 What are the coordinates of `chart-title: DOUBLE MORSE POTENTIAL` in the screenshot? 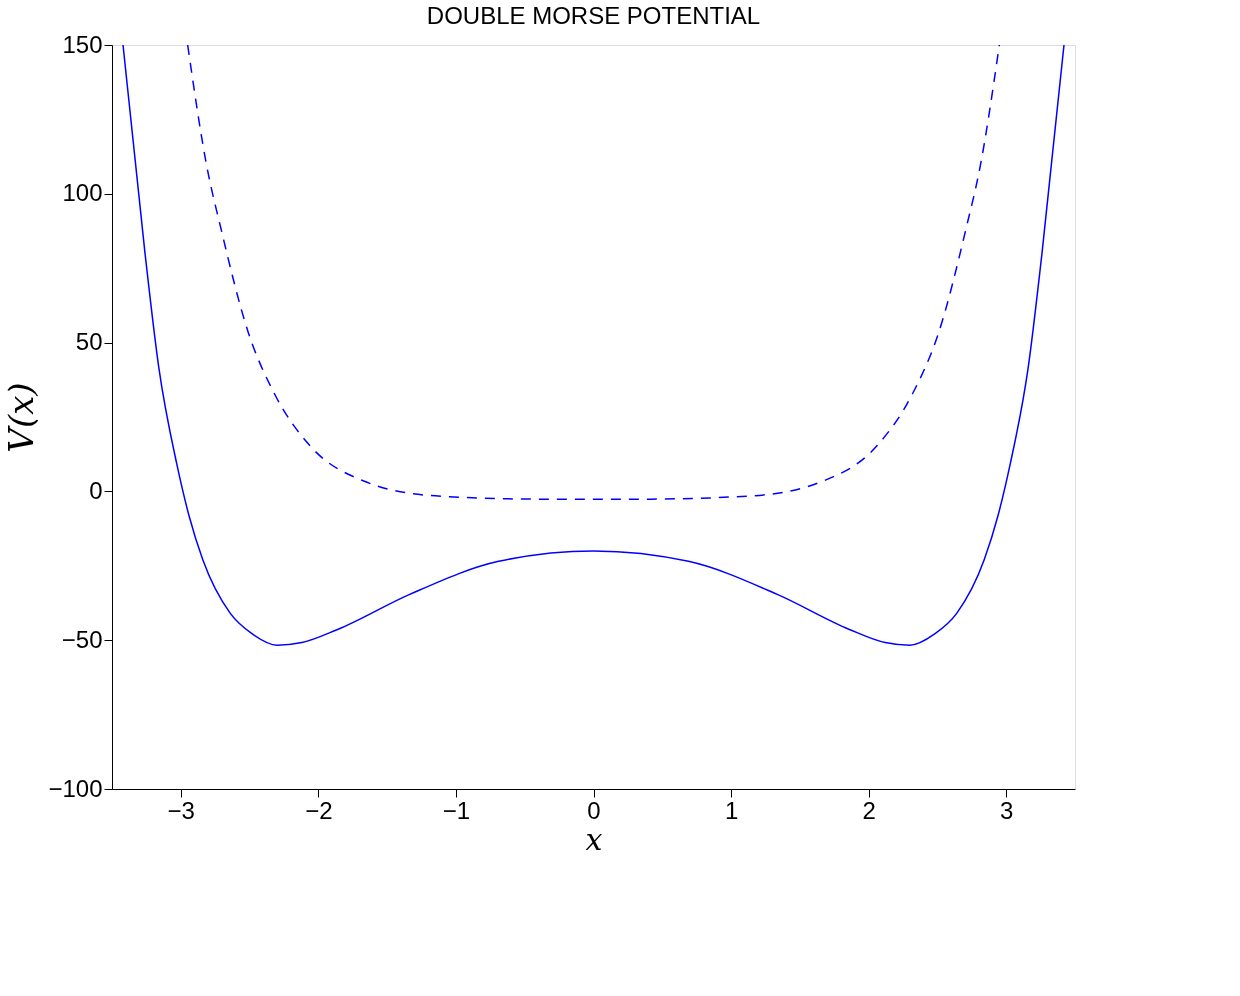 It's located at (593, 15).